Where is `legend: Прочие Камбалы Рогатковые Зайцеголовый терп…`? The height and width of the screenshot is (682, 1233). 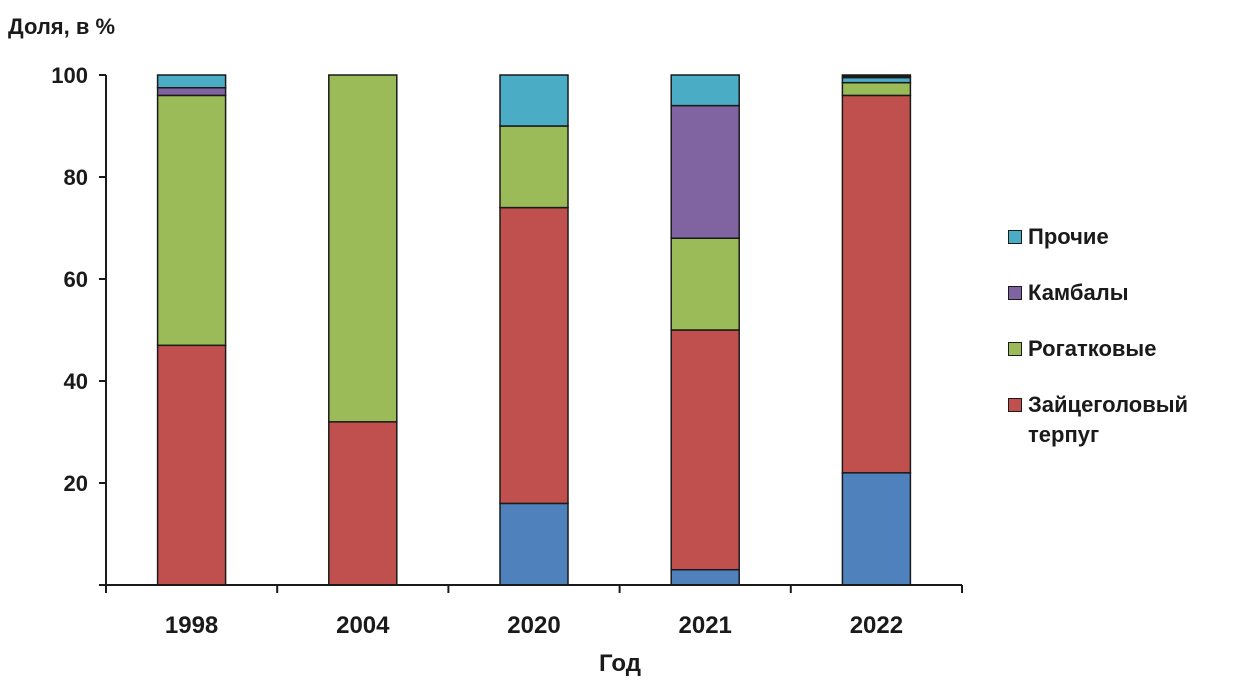
legend: Прочие Камбалы Рогатковые Зайцеголовый терп… is located at coordinates (1120, 349).